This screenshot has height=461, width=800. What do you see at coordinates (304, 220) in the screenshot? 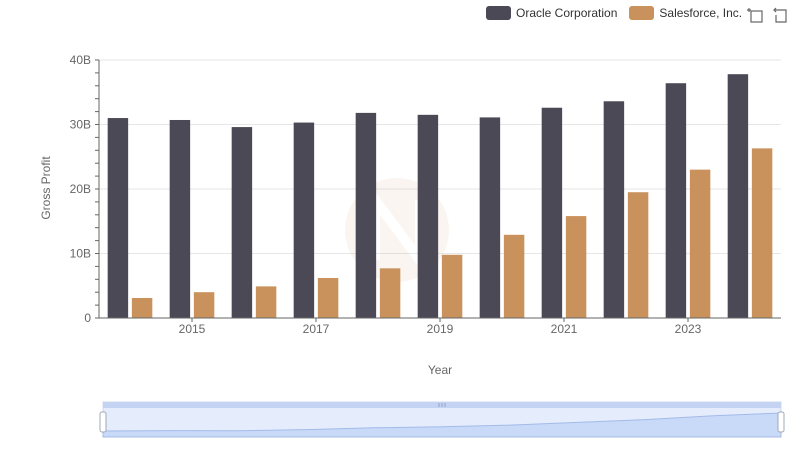
I see `bar-oracle-2017` at bounding box center [304, 220].